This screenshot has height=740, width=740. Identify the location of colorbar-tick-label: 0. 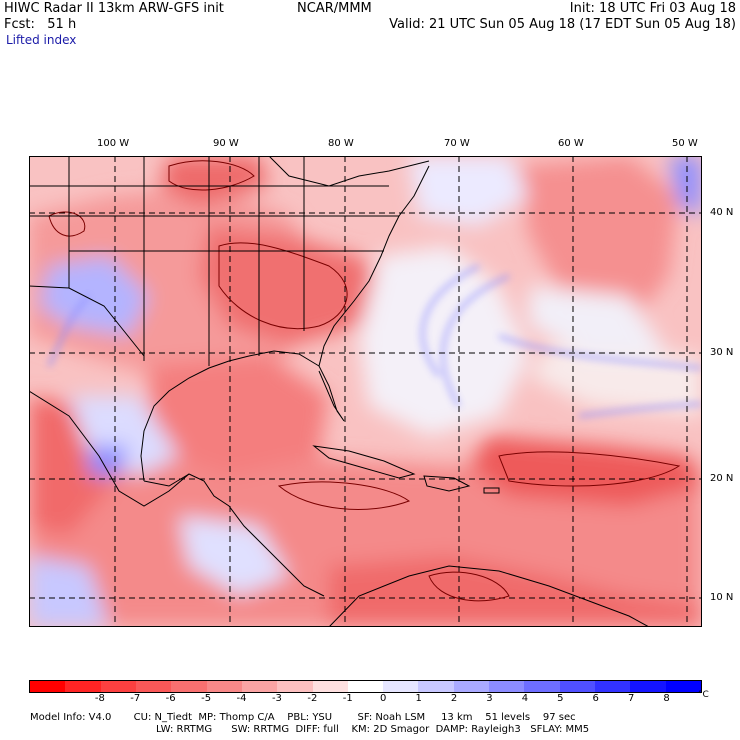
(383, 698).